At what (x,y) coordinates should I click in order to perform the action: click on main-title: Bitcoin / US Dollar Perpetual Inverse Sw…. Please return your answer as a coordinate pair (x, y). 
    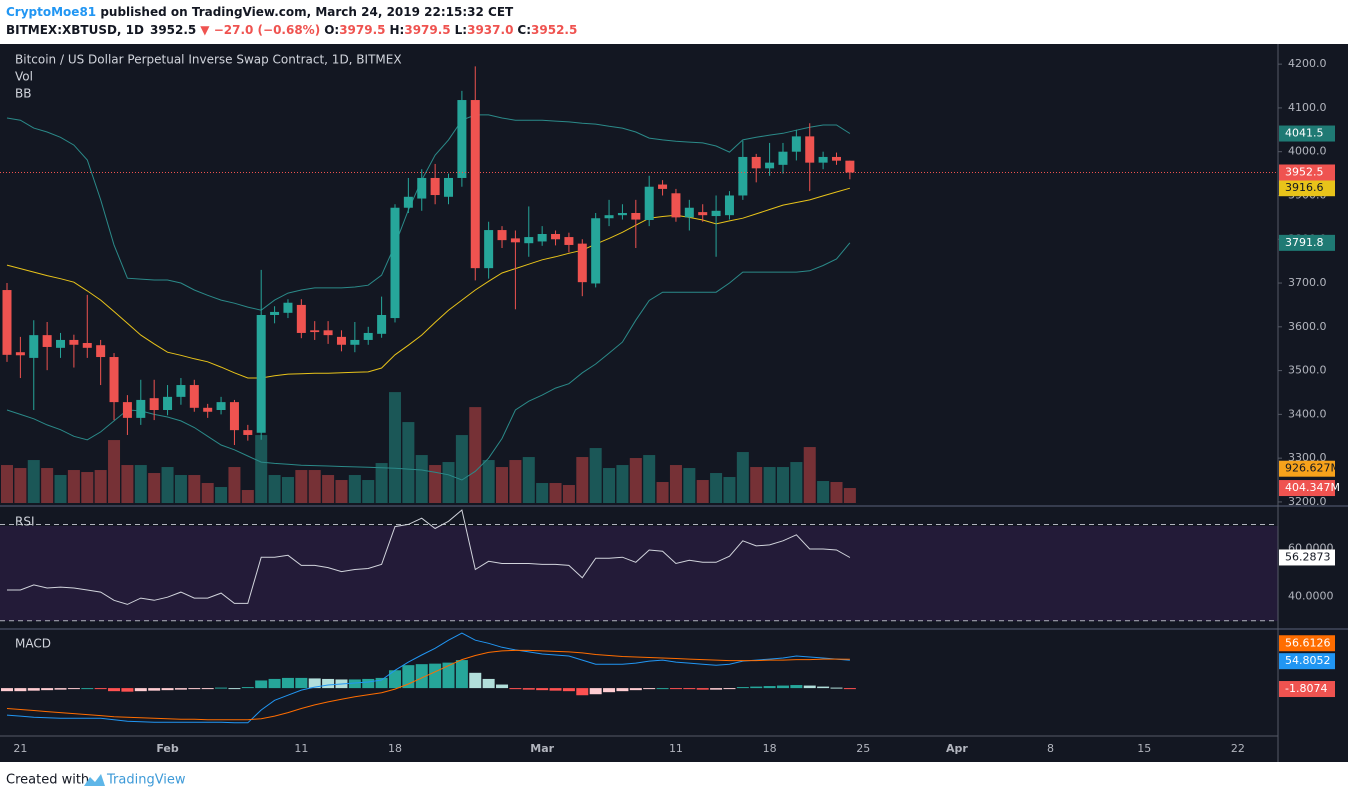
    Looking at the image, I should click on (208, 60).